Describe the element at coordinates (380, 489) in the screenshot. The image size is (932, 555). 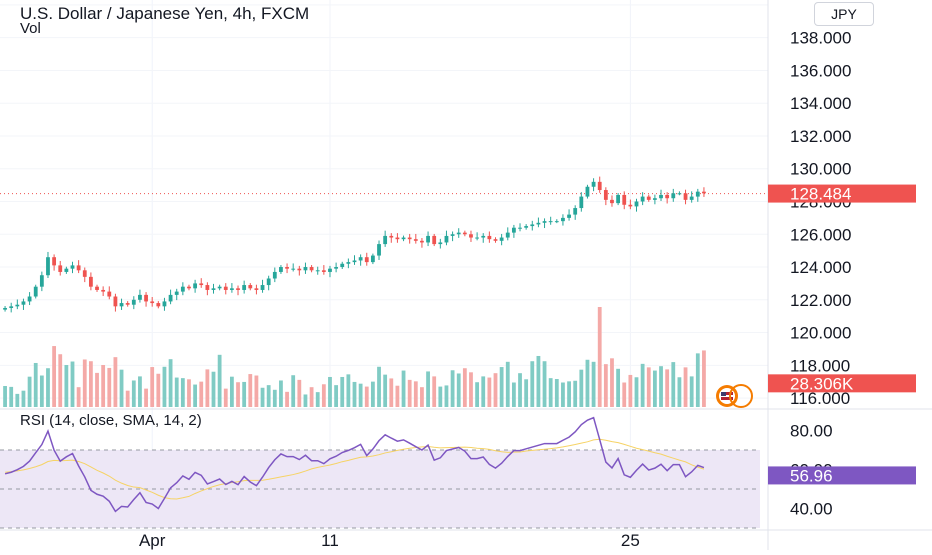
I see `rsi-band-layer` at that location.